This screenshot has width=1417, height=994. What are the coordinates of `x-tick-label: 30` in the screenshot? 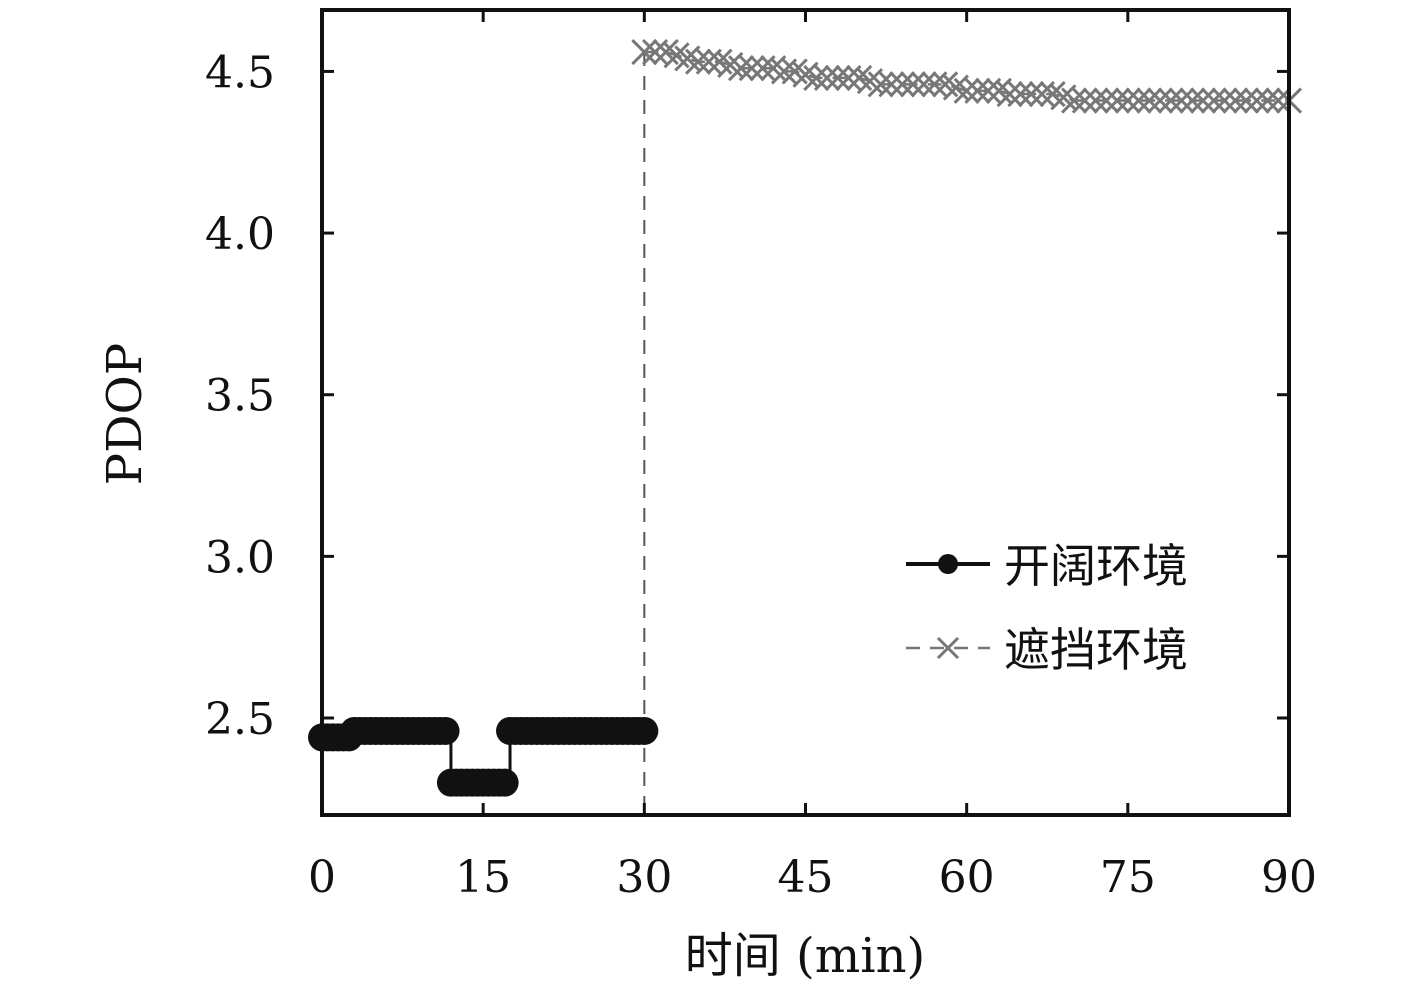 It's located at (644, 877).